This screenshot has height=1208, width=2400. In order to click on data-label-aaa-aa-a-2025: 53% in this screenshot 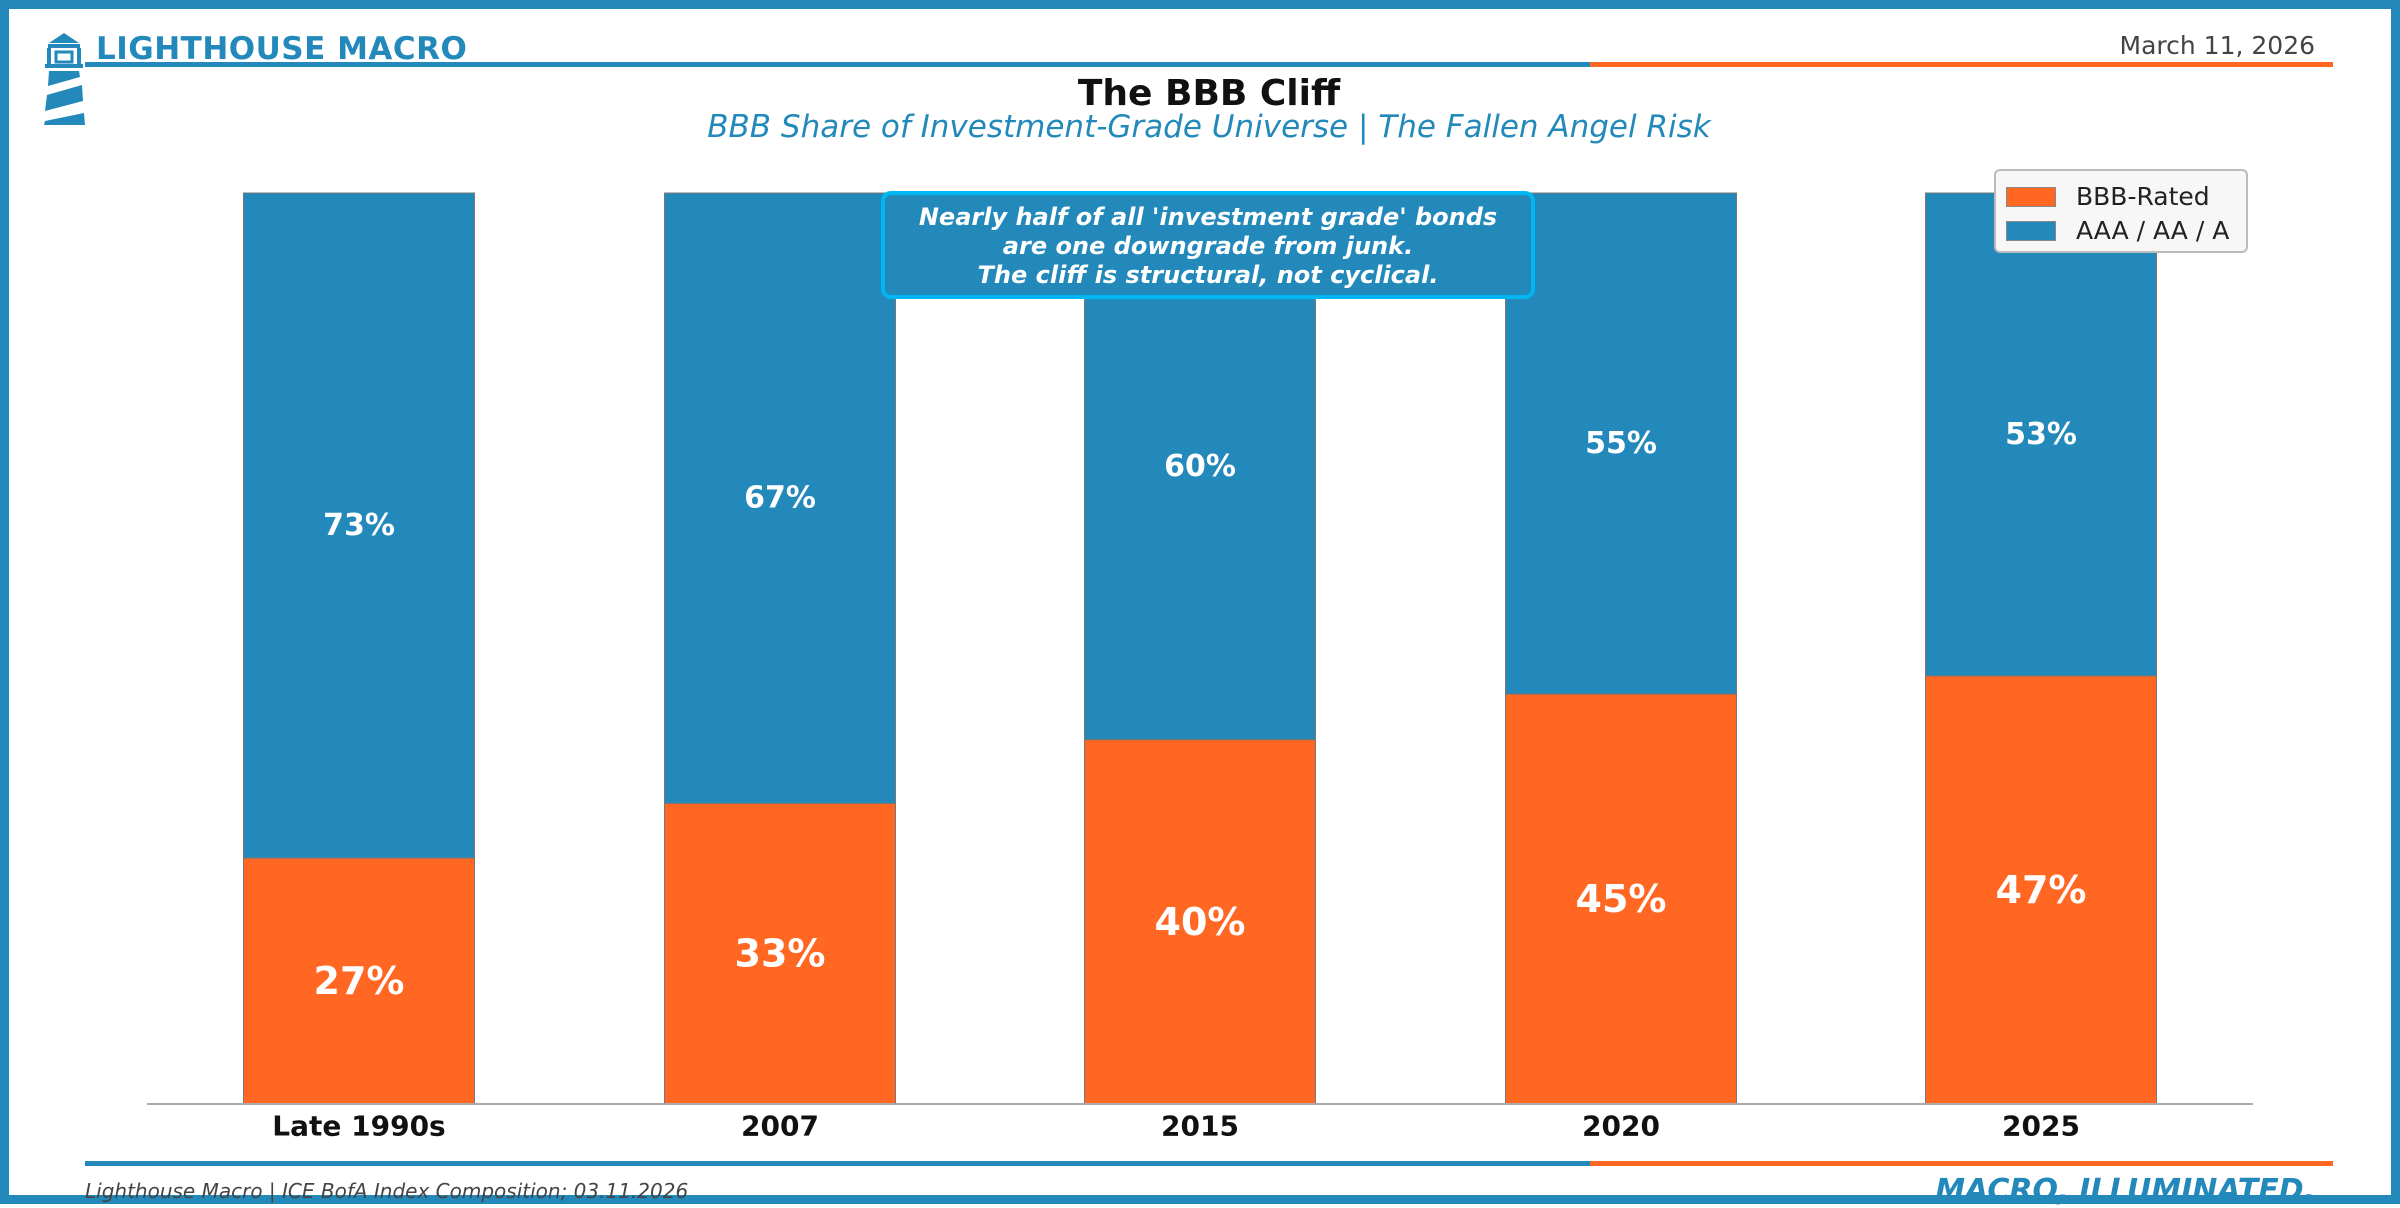, I will do `click(2041, 434)`.